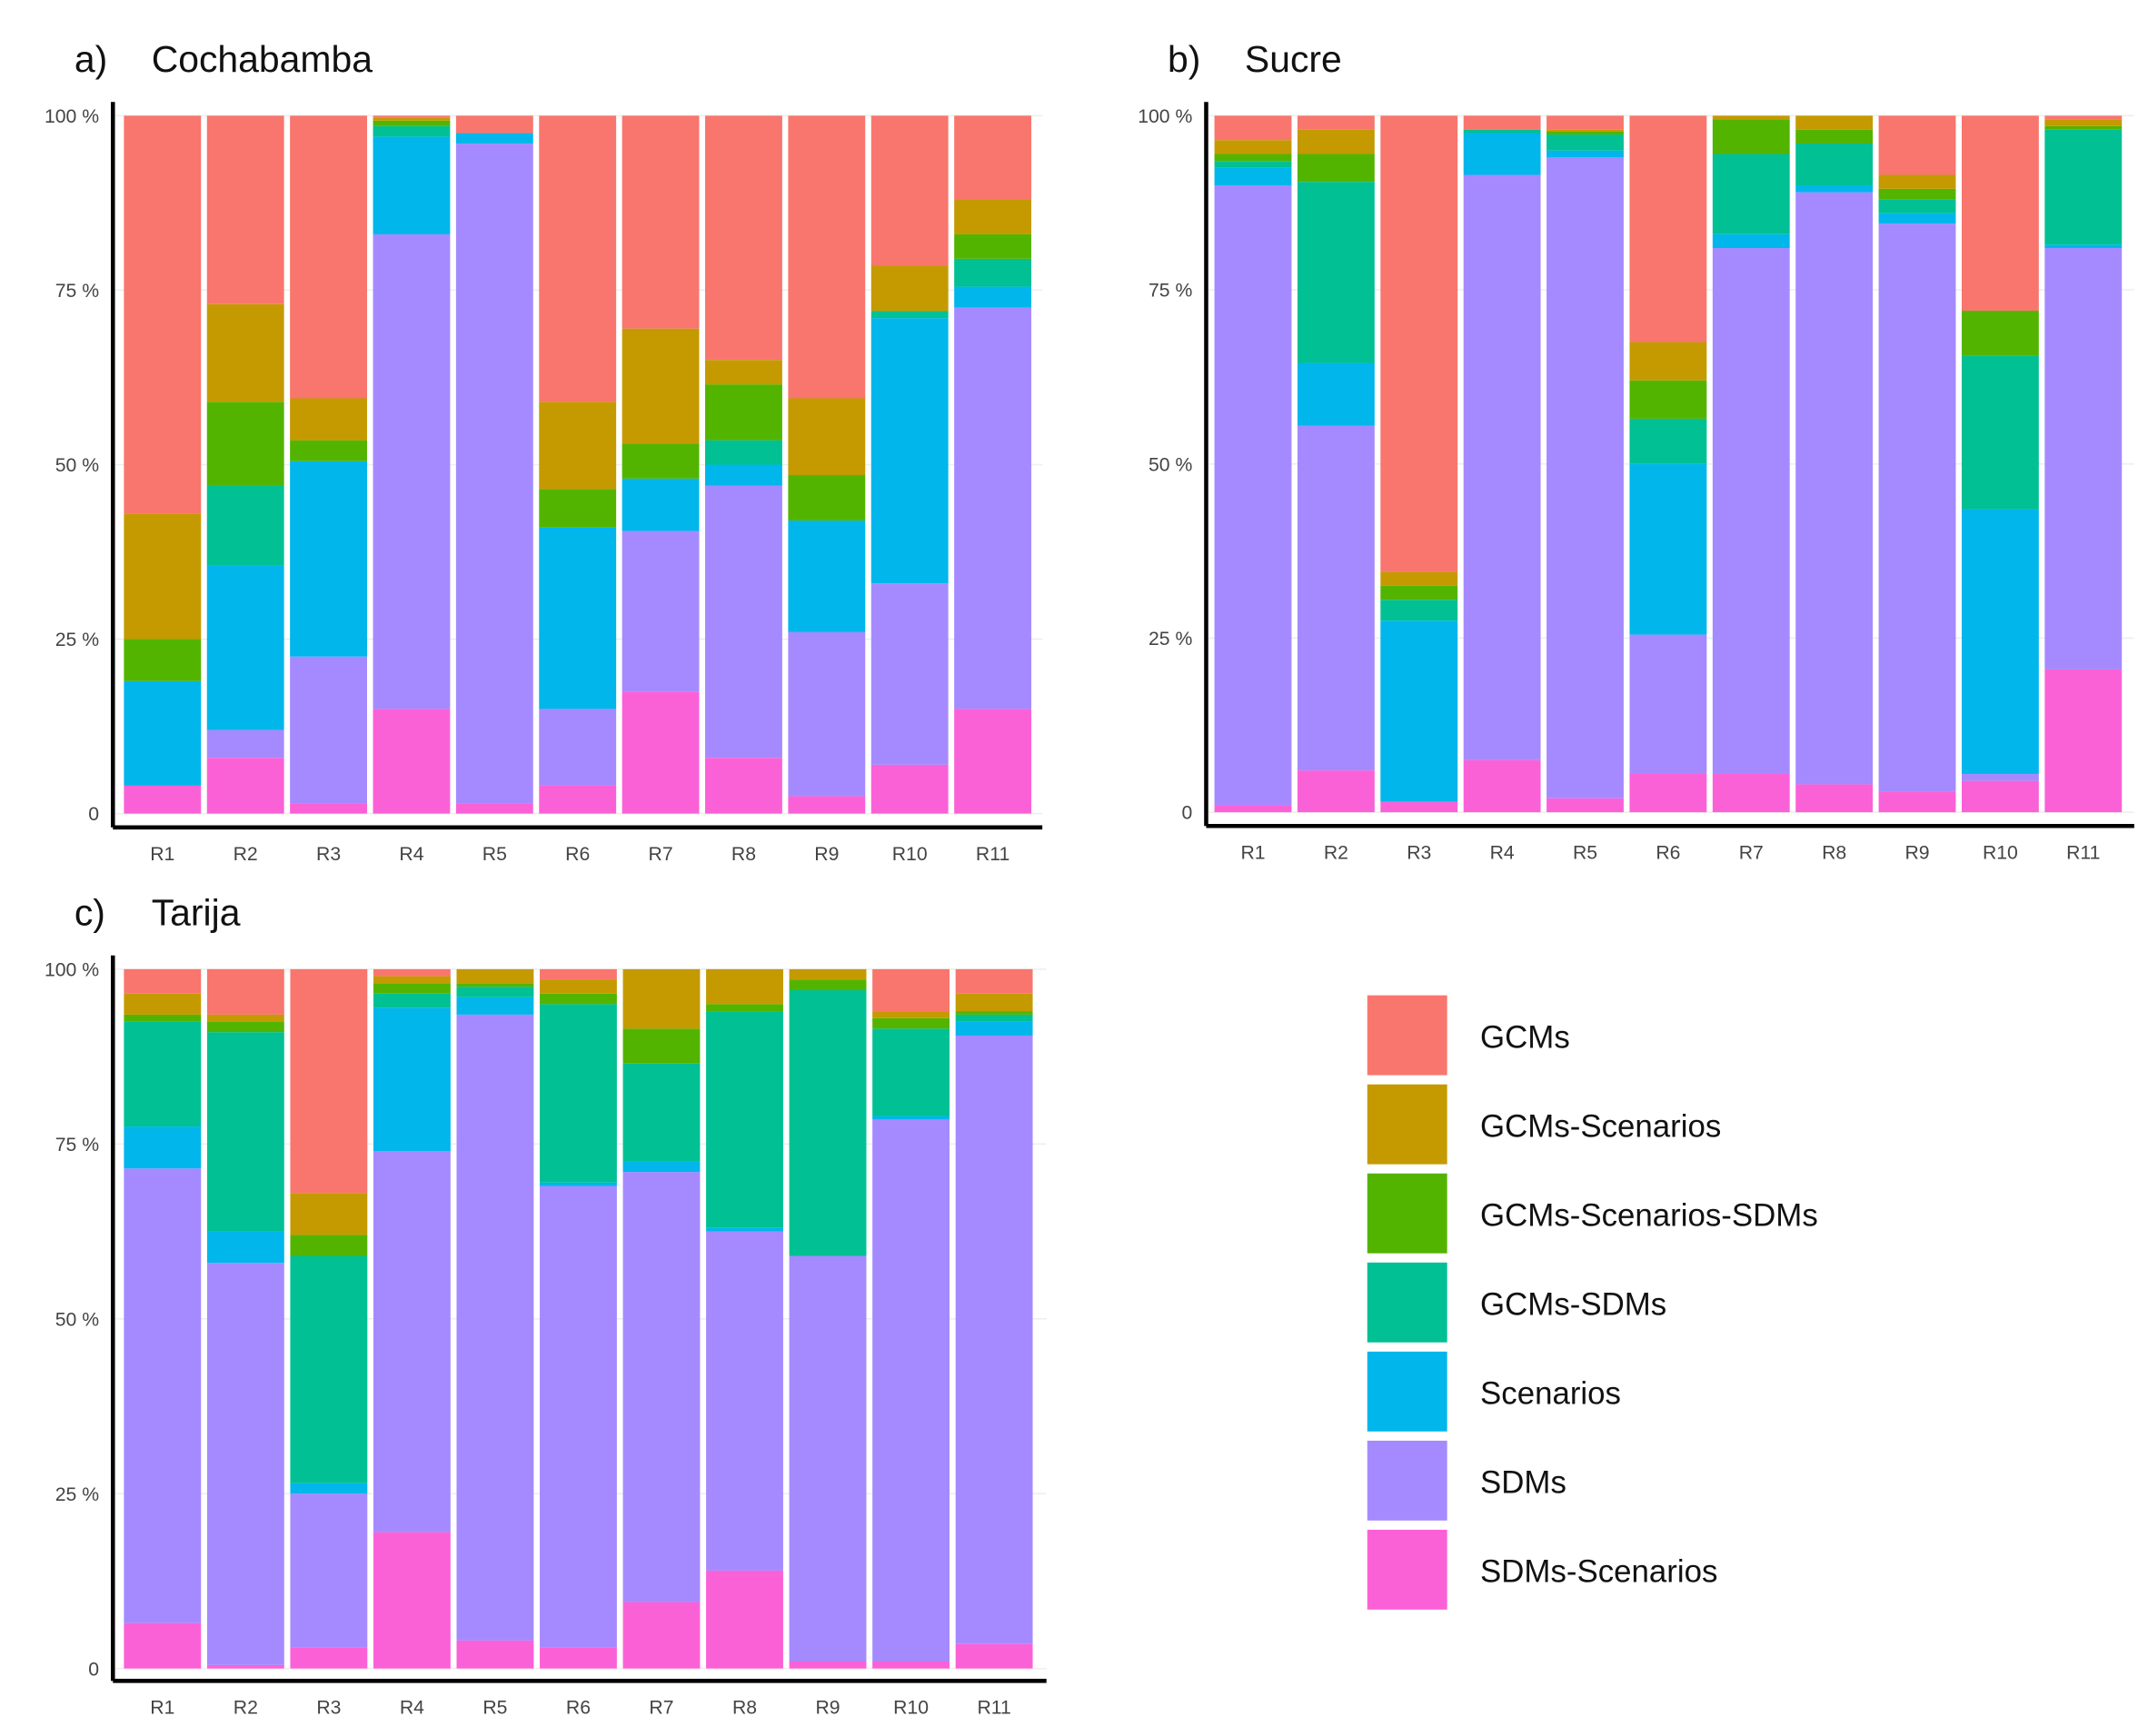 The image size is (2148, 1736). Describe the element at coordinates (1751, 136) in the screenshot. I see `bar-segment-r7-gcms-scenarios-sdms` at that location.